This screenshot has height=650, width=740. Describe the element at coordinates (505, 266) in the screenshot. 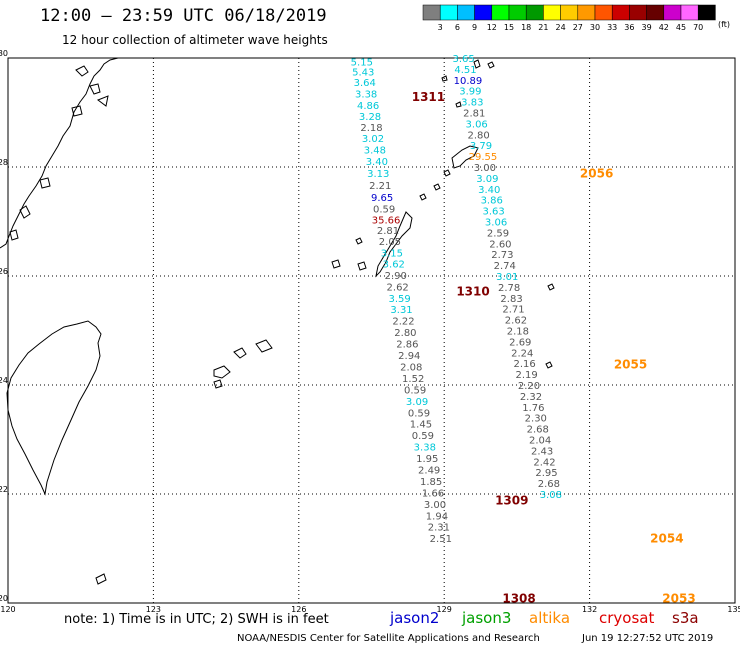

I see `swh-value: 2.74` at that location.